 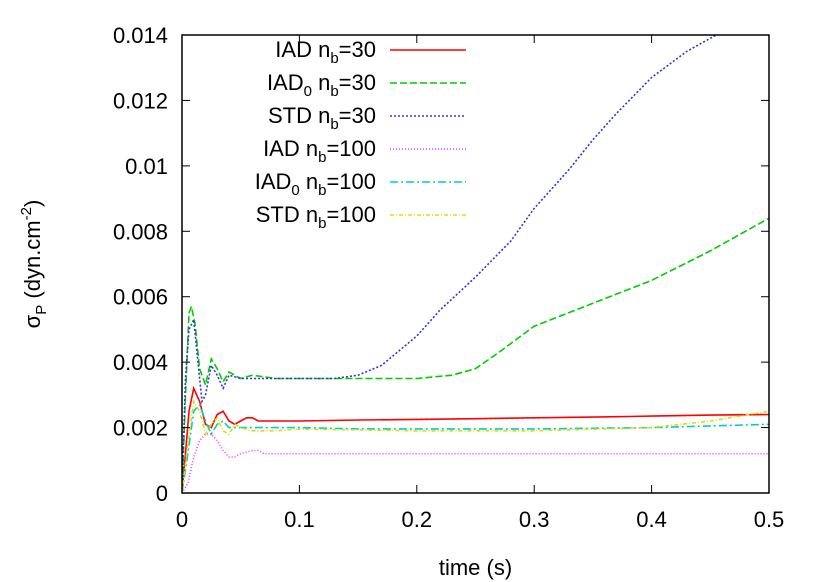 What do you see at coordinates (299, 519) in the screenshot?
I see `x-tick-label: 0.1` at bounding box center [299, 519].